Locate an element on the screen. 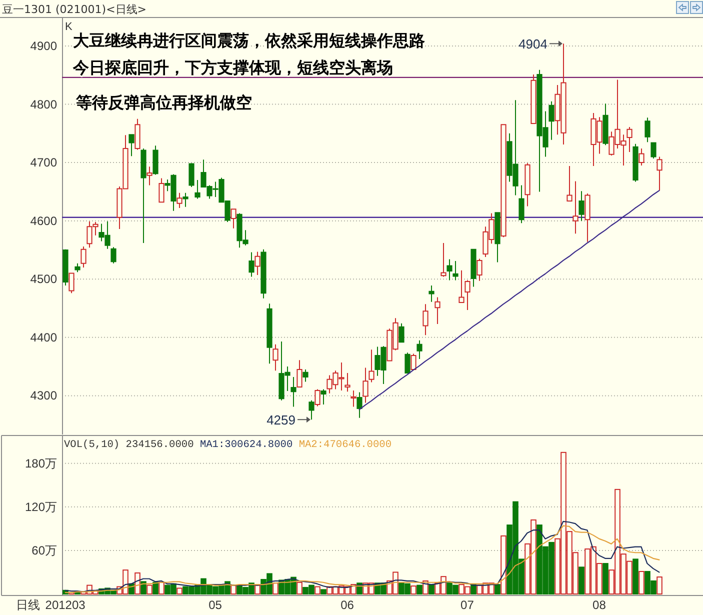  x-axis-title: 日线 is located at coordinates (28, 605).